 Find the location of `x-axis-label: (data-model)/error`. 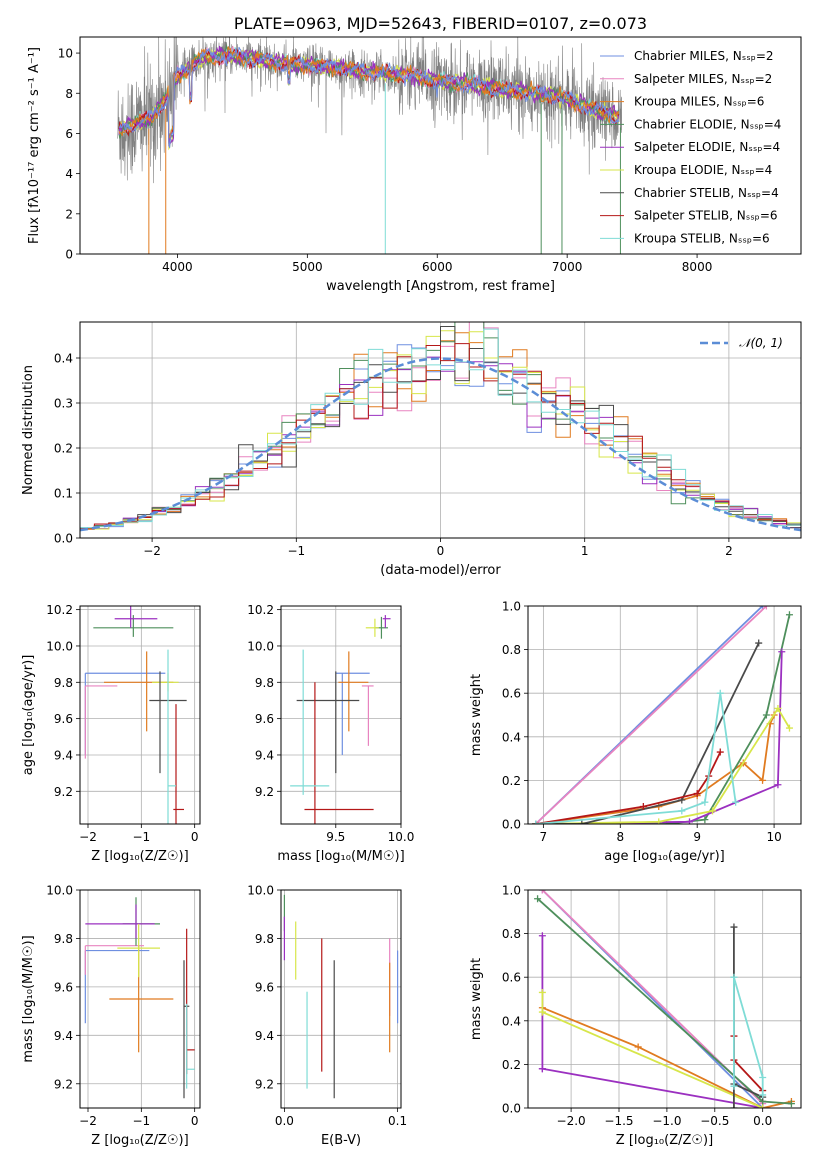

x-axis-label: (data-model)/error is located at coordinates (440, 570).